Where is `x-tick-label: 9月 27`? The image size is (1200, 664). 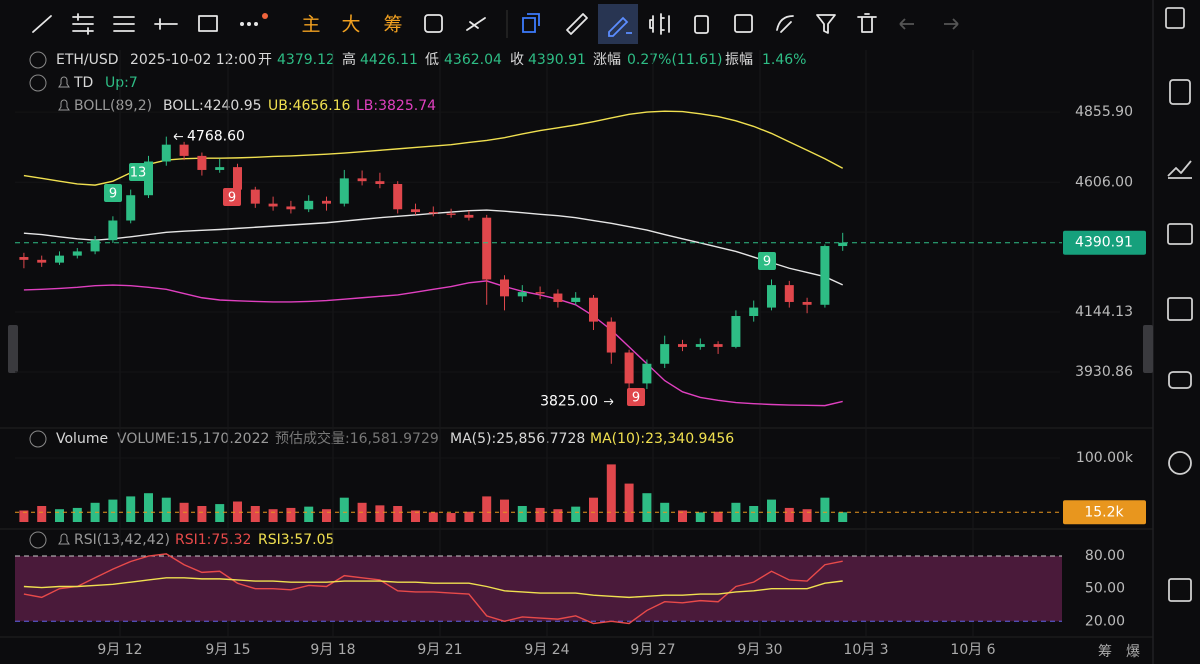
x-tick-label: 9月 27 is located at coordinates (652, 650).